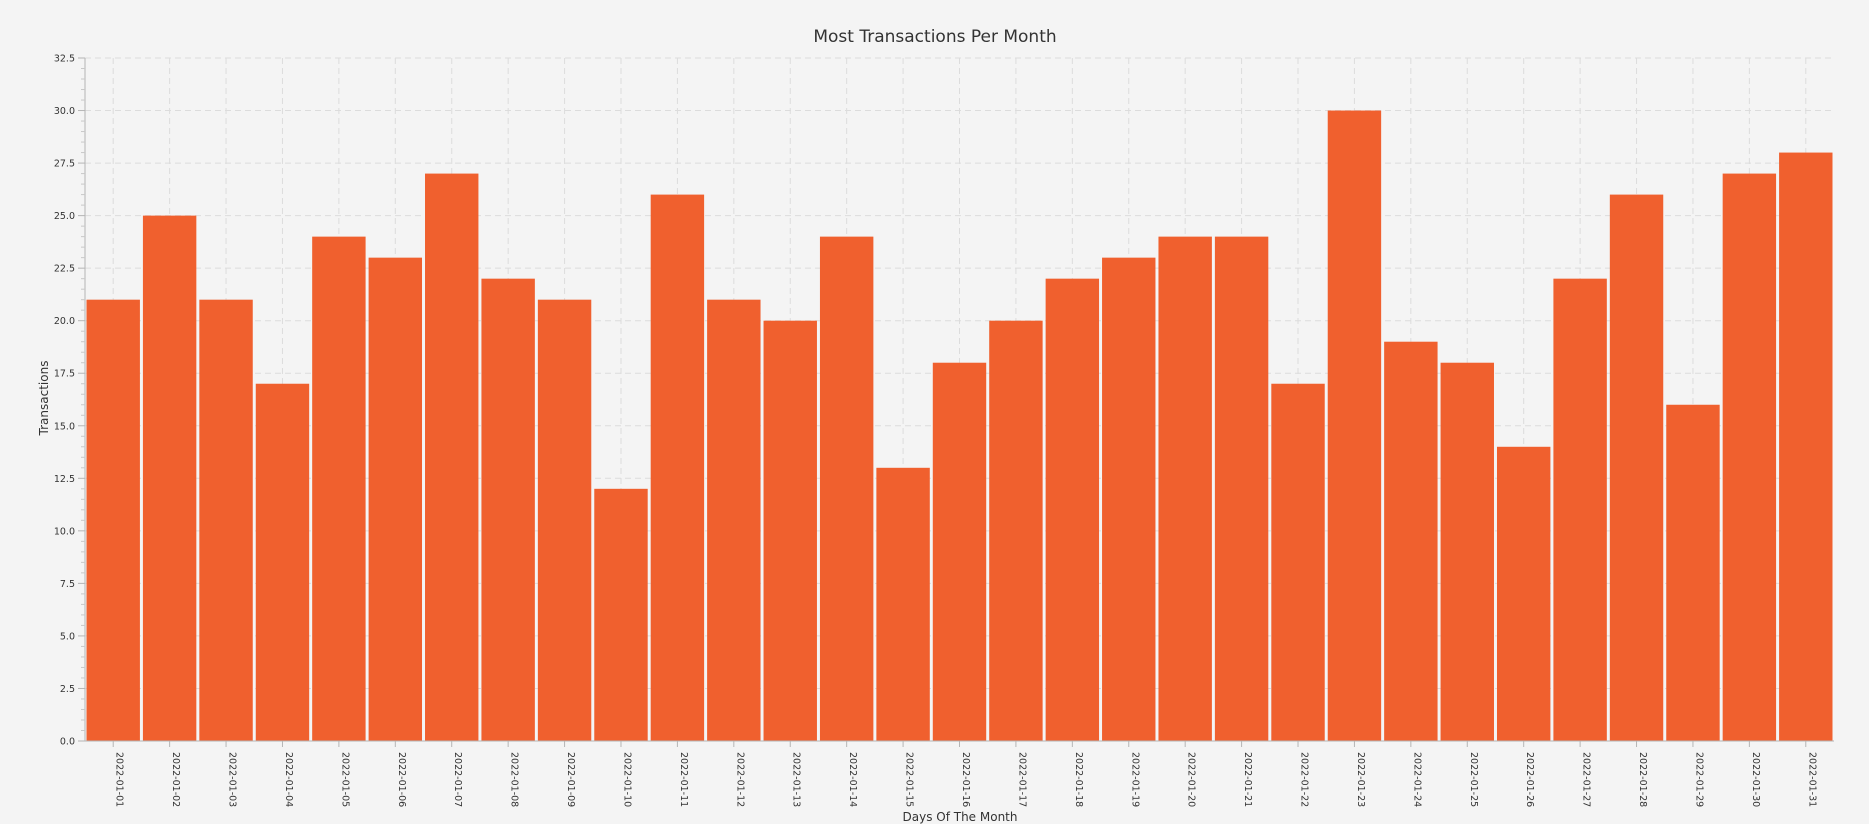  I want to click on y-tick-label: 25.0, so click(64, 216).